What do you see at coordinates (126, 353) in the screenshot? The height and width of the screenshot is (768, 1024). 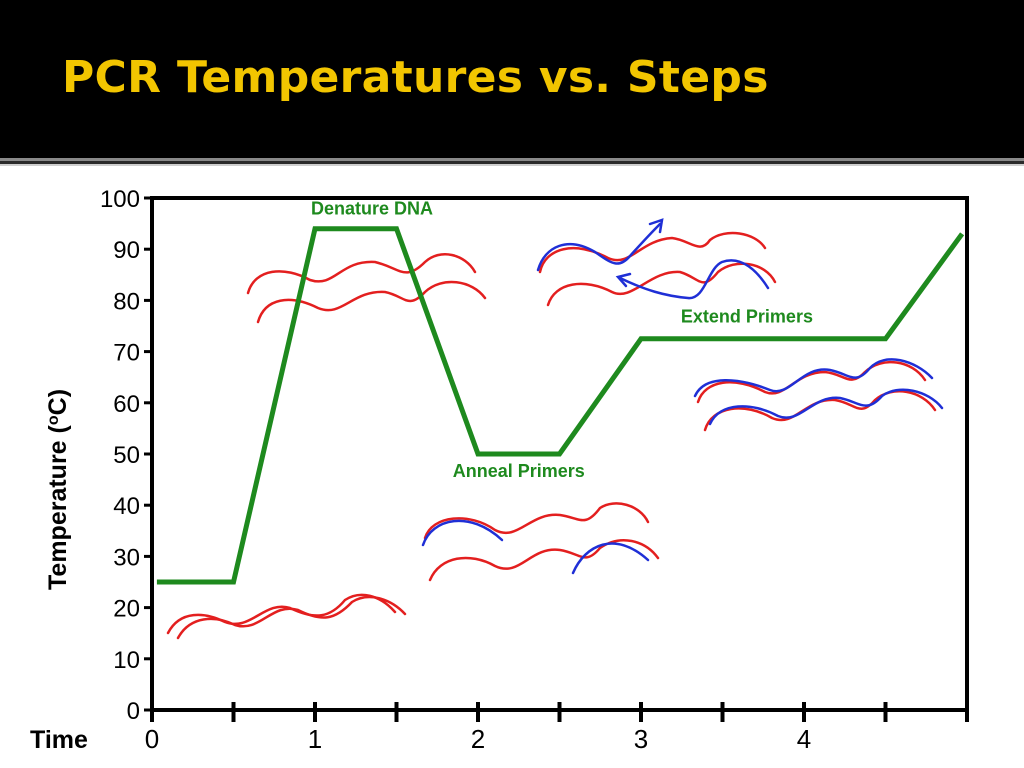 I see `y-tick-label: 70` at bounding box center [126, 353].